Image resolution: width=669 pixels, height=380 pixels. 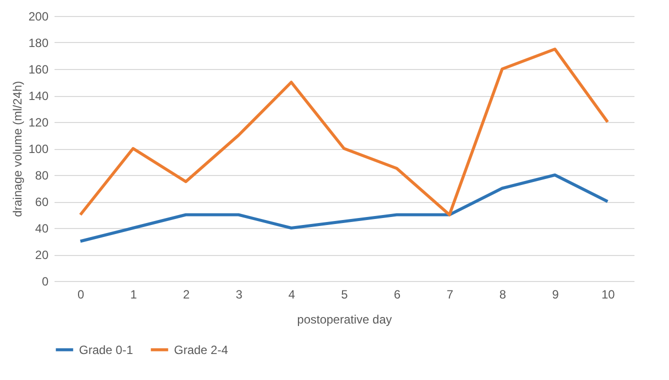 What do you see at coordinates (344, 208) in the screenshot?
I see `line-series` at bounding box center [344, 208].